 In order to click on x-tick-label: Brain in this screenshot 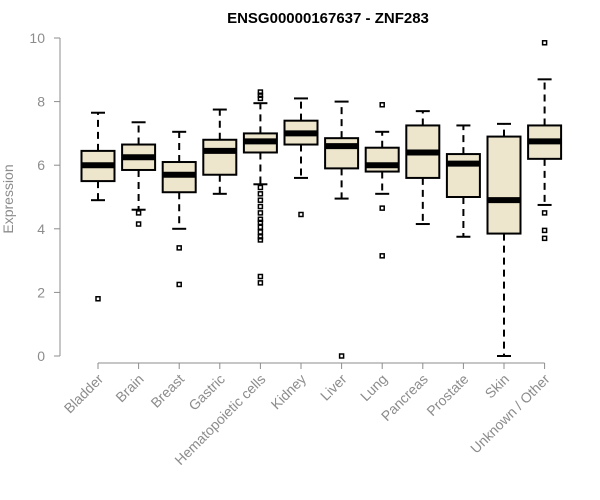, I will do `click(129, 388)`.